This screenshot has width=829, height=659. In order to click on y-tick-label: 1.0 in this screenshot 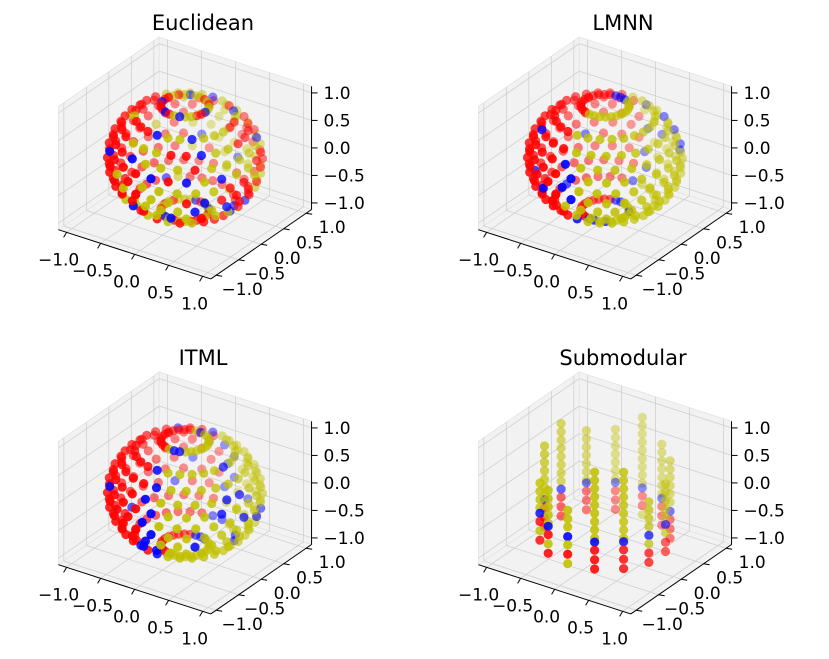, I will do `click(752, 563)`.